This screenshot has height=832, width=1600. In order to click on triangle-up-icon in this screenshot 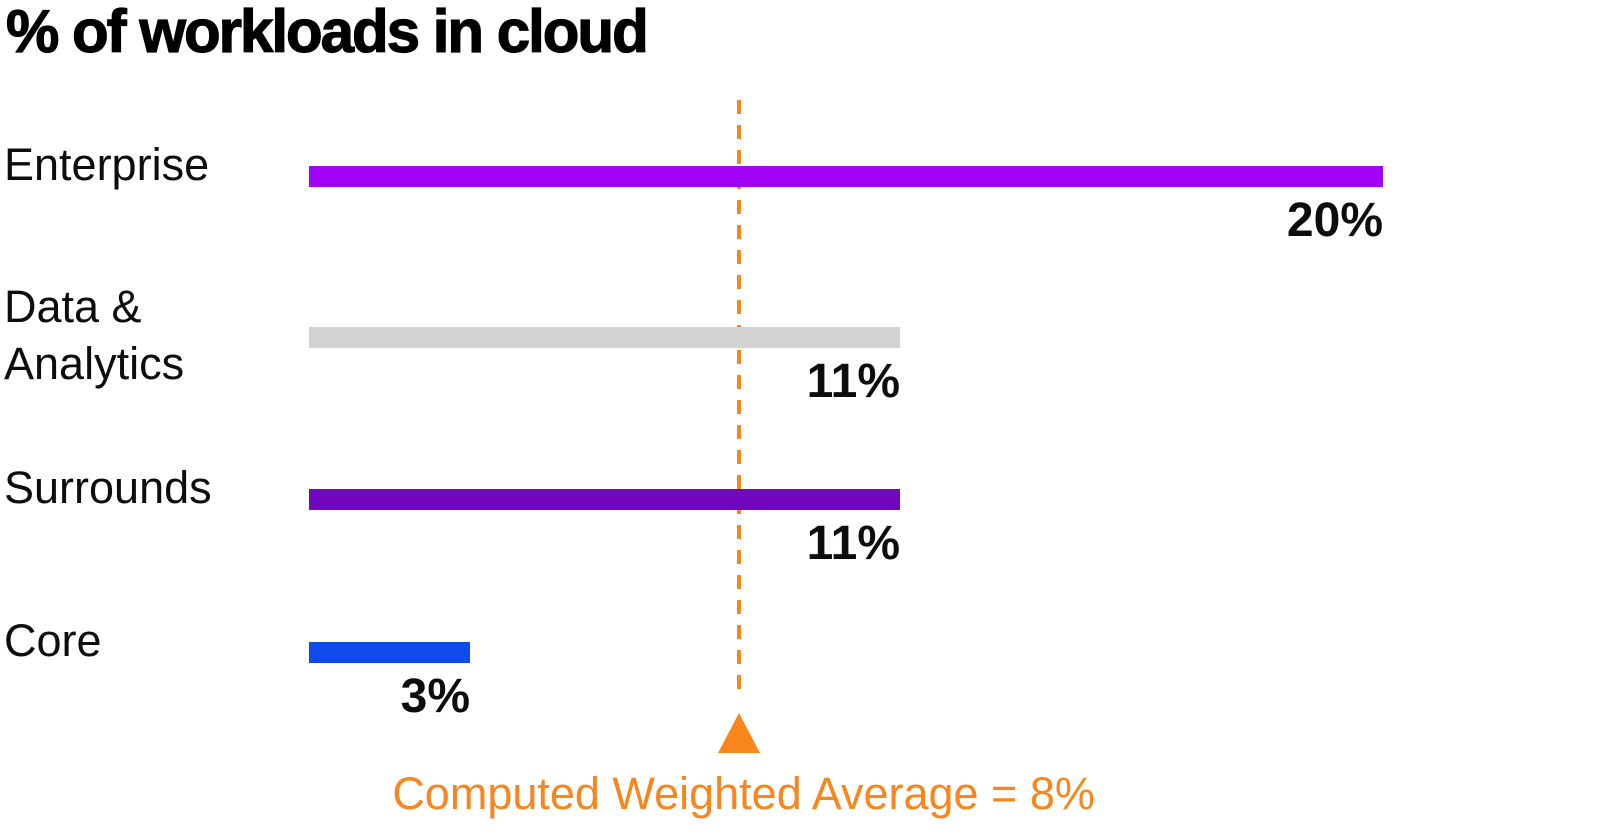, I will do `click(738, 733)`.